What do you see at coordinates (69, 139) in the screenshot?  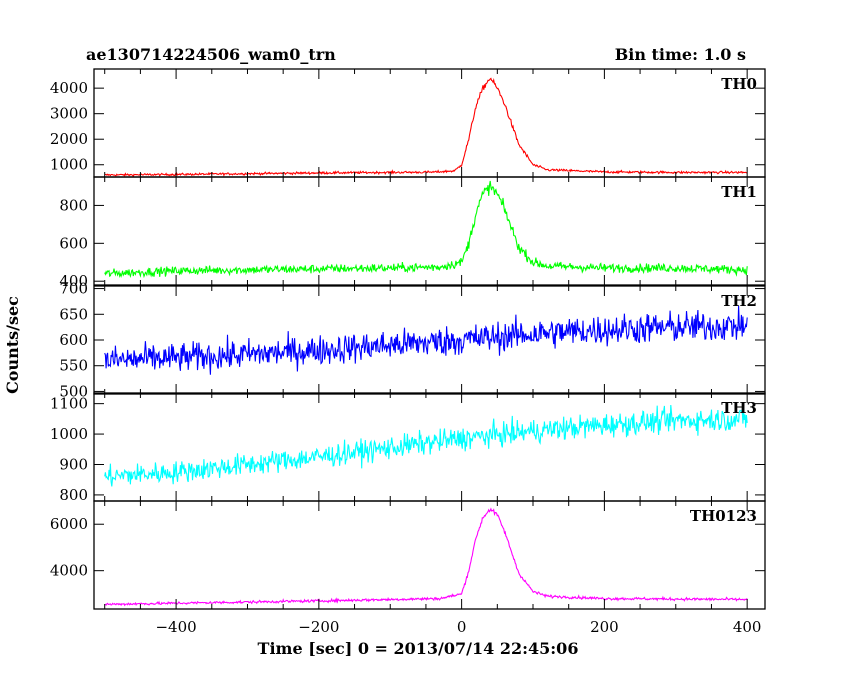 I see `y-tick-label: 2000` at bounding box center [69, 139].